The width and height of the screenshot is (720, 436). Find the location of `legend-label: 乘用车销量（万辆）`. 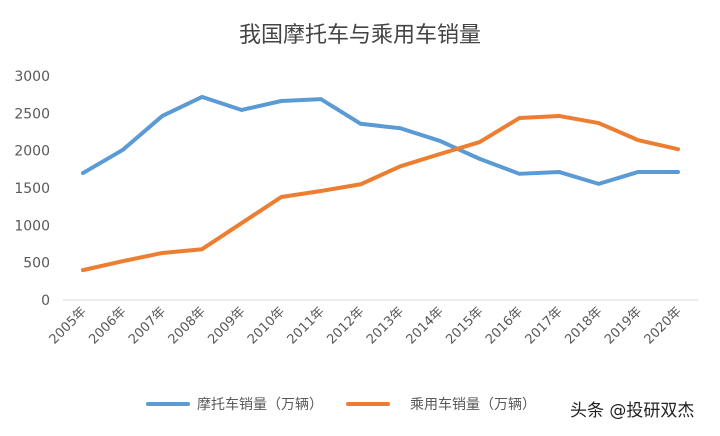

legend-label: 乘用车销量（万辆） is located at coordinates (473, 404).